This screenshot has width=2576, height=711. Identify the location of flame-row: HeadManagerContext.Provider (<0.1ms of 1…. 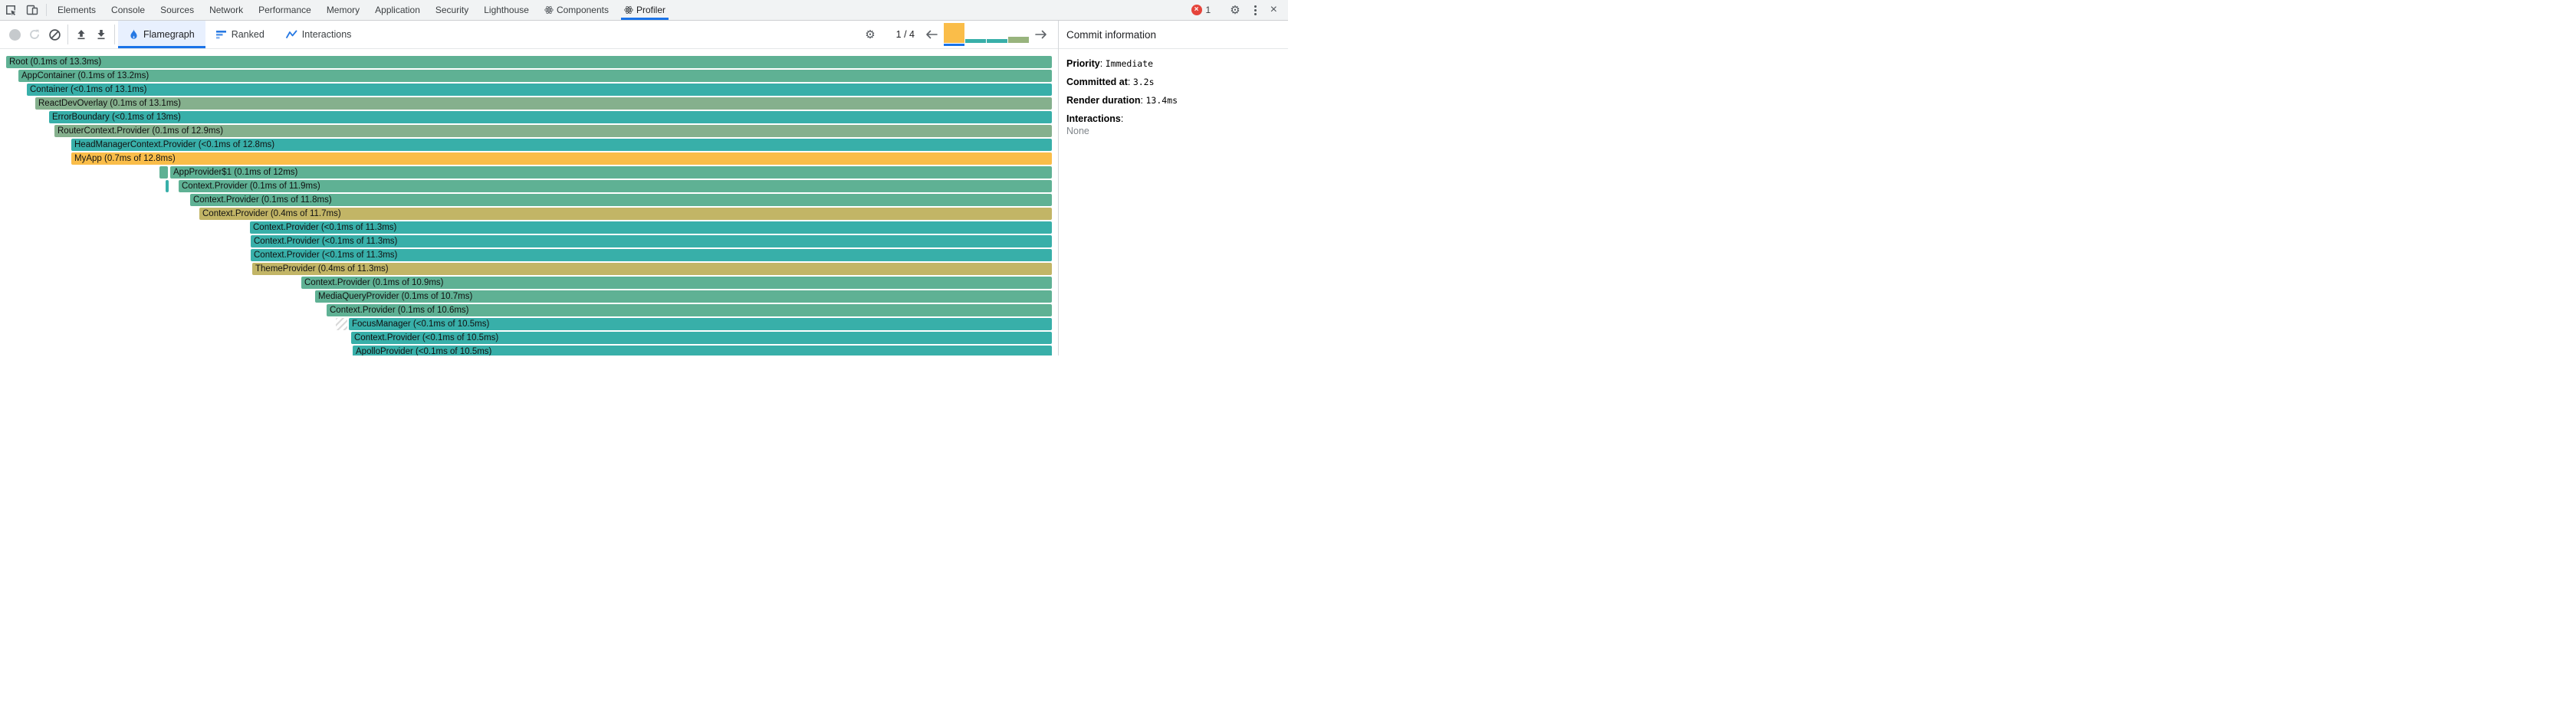
(529, 145).